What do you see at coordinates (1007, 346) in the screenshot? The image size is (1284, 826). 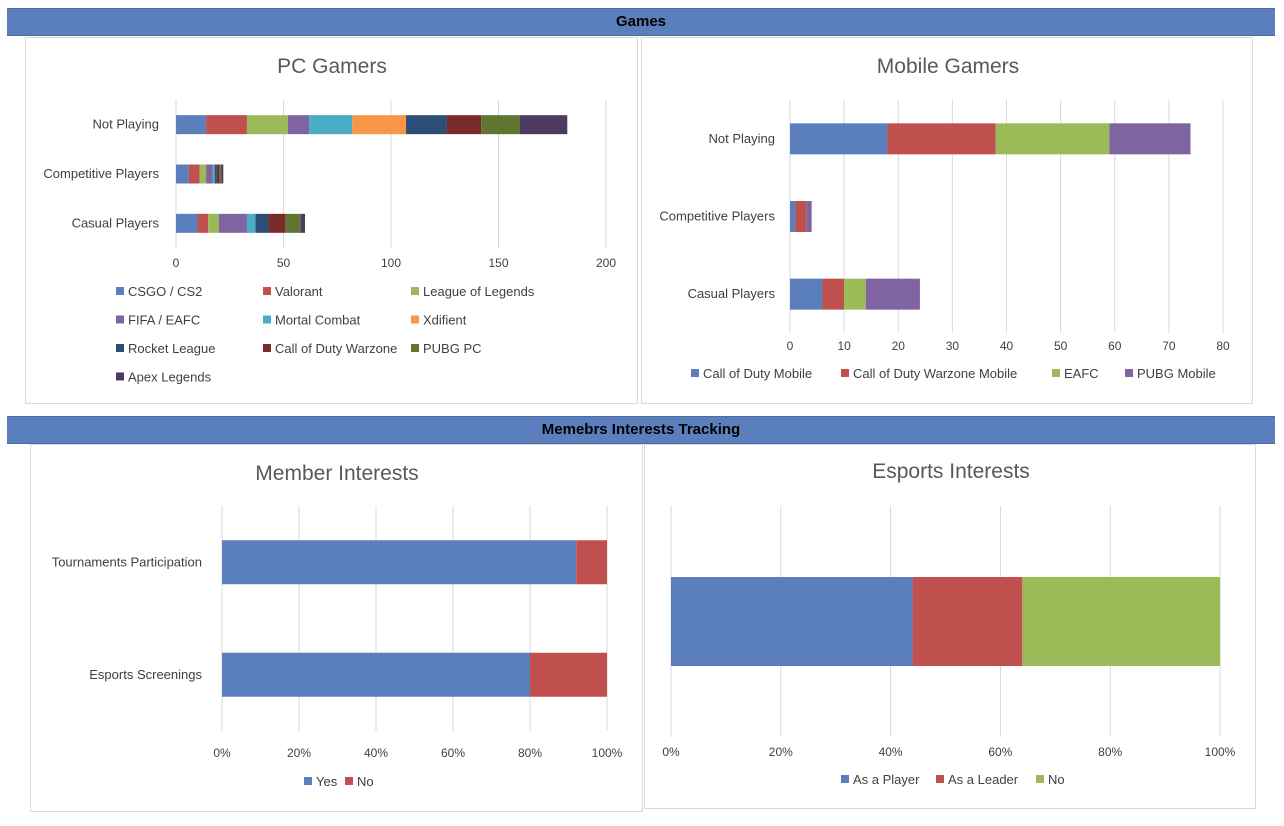 I see `x-tick-label: 40` at bounding box center [1007, 346].